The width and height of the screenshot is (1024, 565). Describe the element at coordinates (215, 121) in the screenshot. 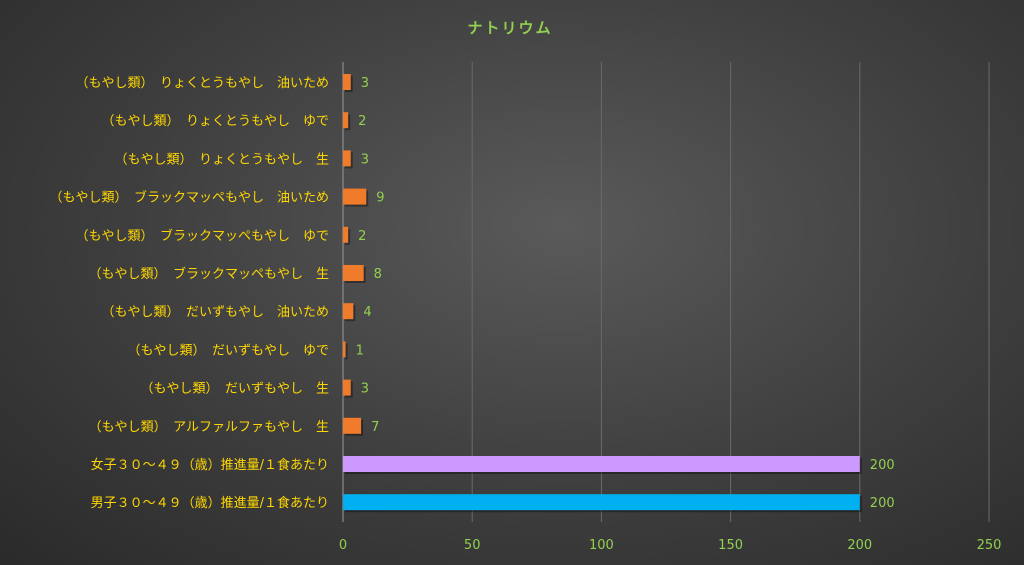

I see `category-label: （もやし類） りょくとうもやし ゆで` at that location.